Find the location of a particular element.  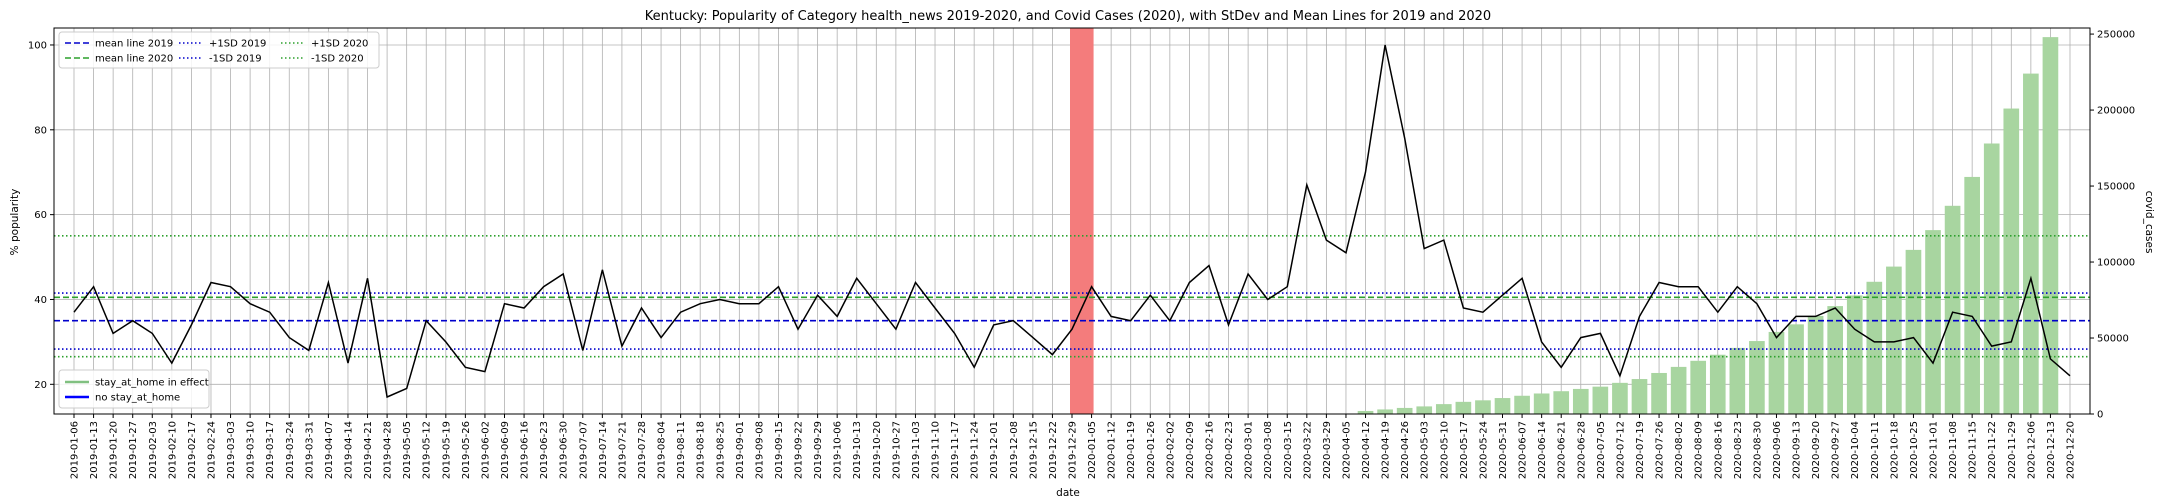

x-tick-label: 2020-08-23 is located at coordinates (1738, 450).